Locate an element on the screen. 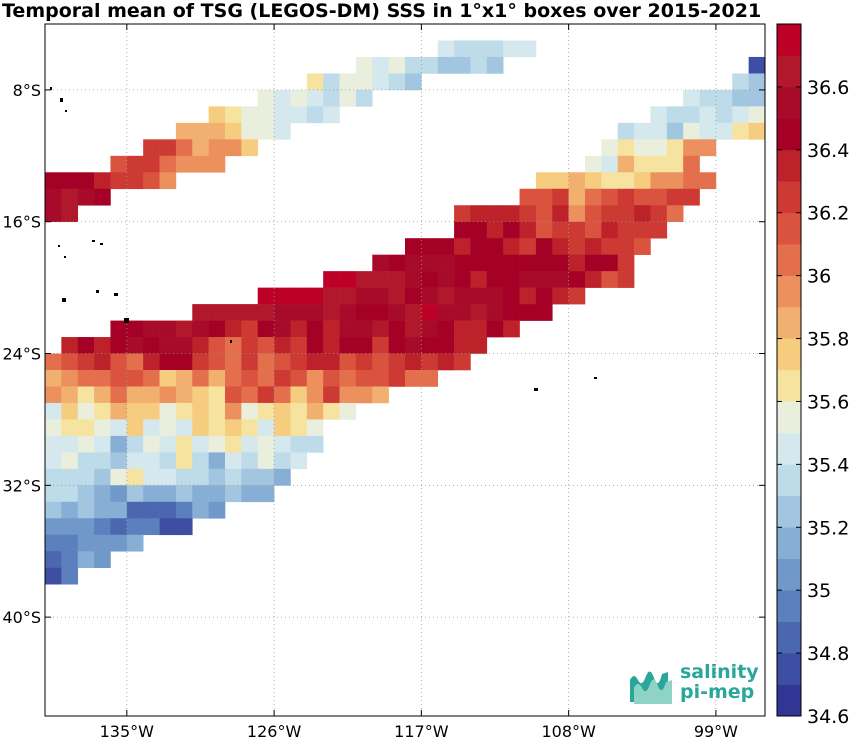 The image size is (854, 740). y-tick-label: 24°S is located at coordinates (21, 354).